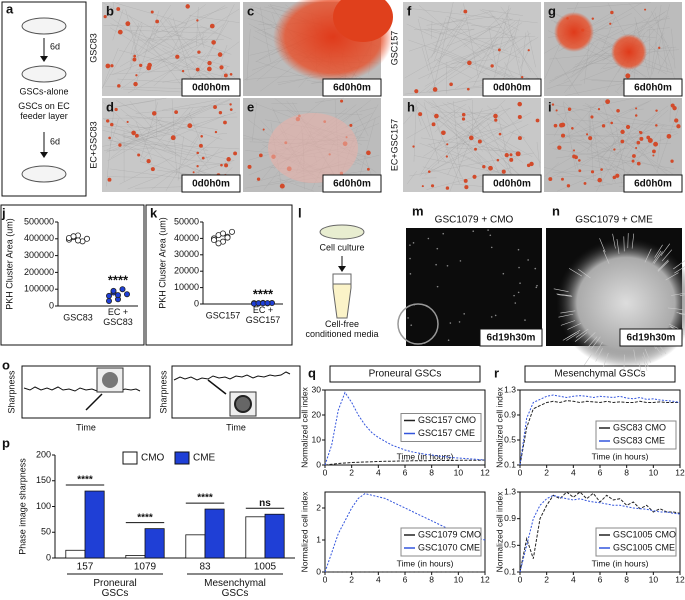 The height and width of the screenshot is (600, 685). Describe the element at coordinates (265, 567) in the screenshot. I see `x-tick-label: 1005` at that location.